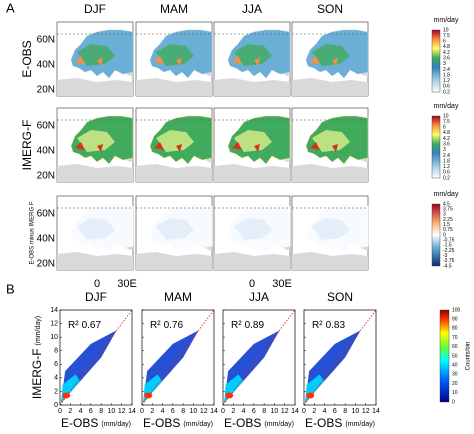 This screenshot has height=434, width=474. I want to click on colorbar-tick-label: 20, so click(455, 384).